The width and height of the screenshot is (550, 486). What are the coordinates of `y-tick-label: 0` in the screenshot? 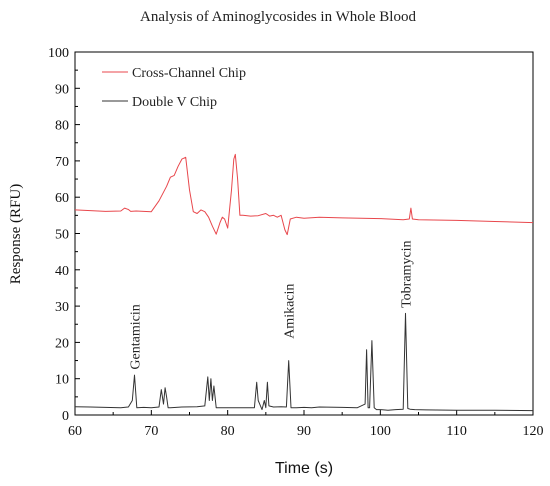 It's located at (65, 416).